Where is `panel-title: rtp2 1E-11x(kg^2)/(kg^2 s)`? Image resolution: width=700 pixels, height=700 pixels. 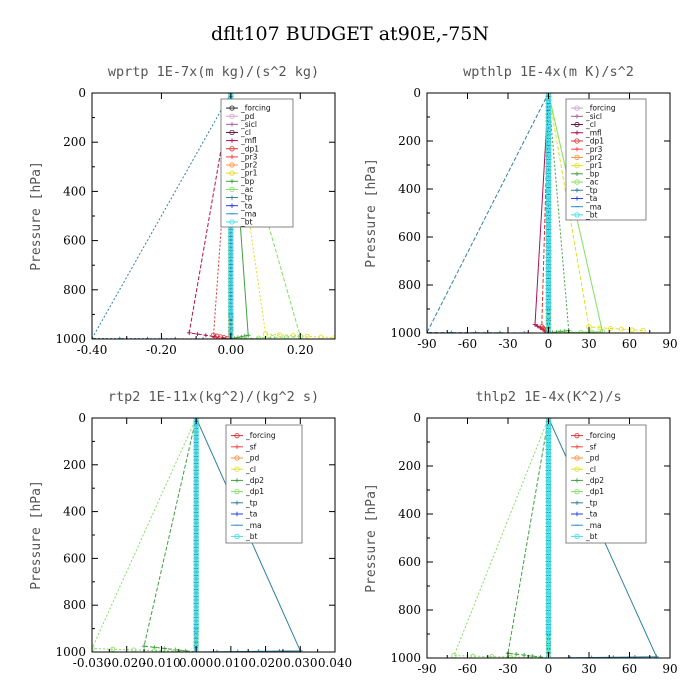
panel-title: rtp2 1E-11x(kg^2)/(kg^2 s) is located at coordinates (213, 397).